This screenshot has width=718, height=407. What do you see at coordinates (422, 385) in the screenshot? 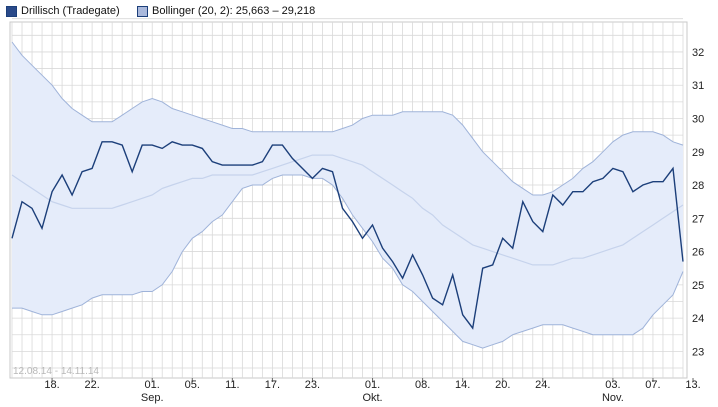
I see `x-tick-label: 08.` at bounding box center [422, 385].